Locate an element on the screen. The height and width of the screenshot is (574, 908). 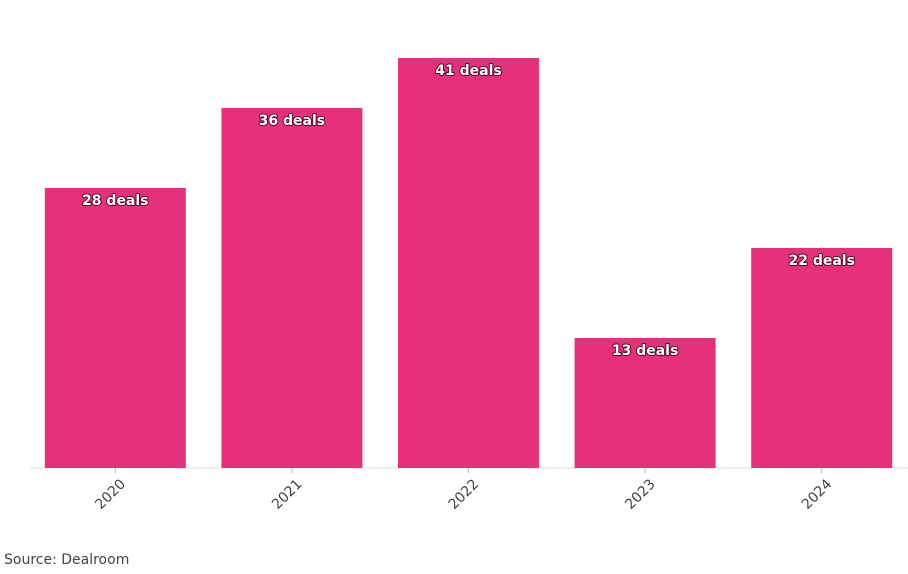
x-tick-label: 2022 is located at coordinates (464, 494).